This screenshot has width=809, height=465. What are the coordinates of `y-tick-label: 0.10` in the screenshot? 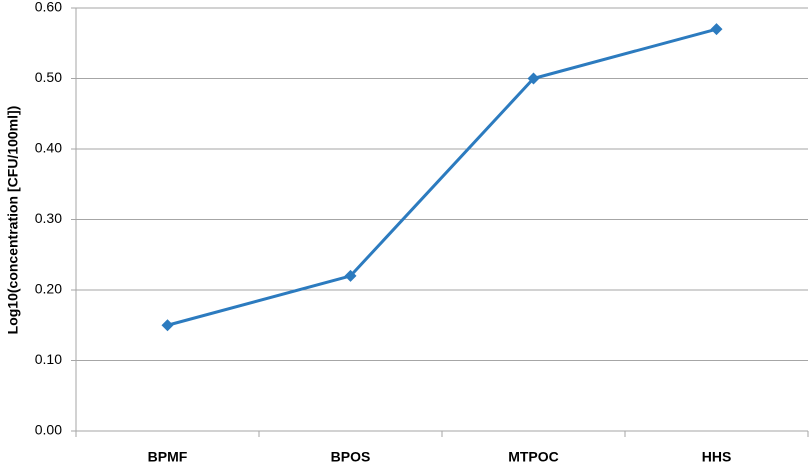 It's located at (48, 359).